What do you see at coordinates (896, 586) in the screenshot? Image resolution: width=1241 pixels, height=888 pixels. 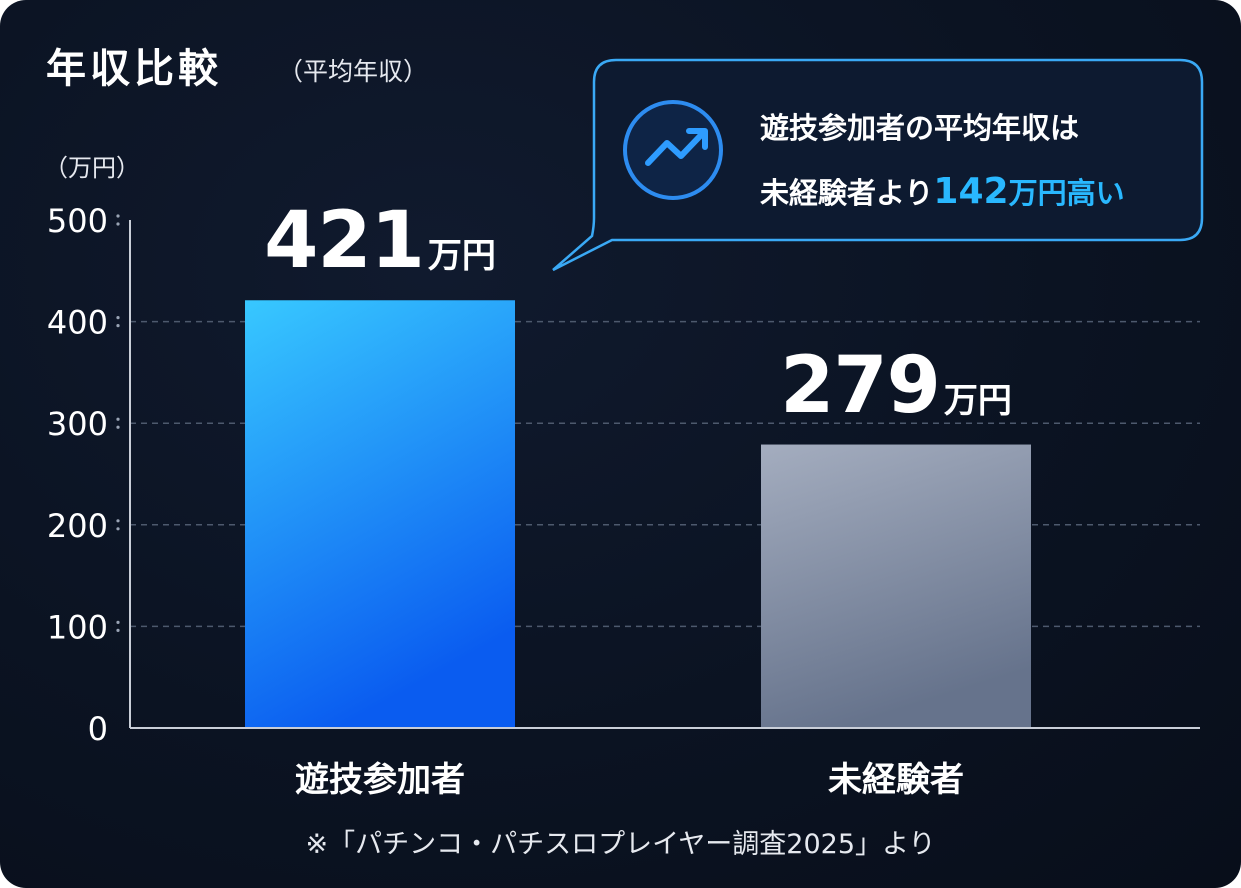 I see `bar-inexperienced` at bounding box center [896, 586].